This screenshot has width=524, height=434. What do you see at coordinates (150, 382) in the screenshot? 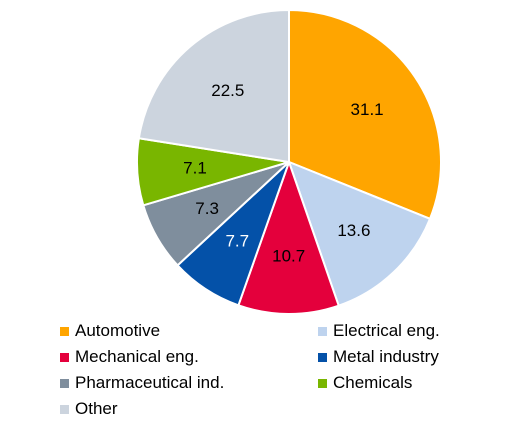
I see `legend-label: Pharmaceutical ind.` at bounding box center [150, 382].